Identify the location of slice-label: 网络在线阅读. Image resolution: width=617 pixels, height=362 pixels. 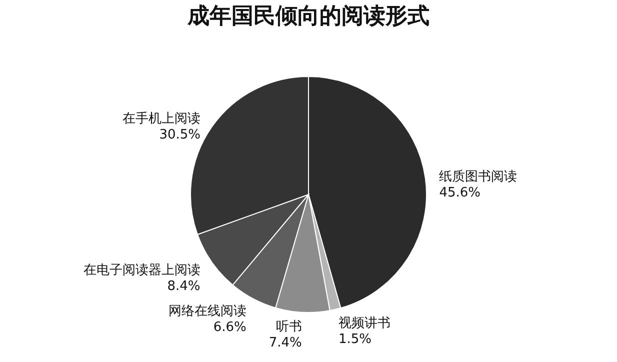
(207, 311).